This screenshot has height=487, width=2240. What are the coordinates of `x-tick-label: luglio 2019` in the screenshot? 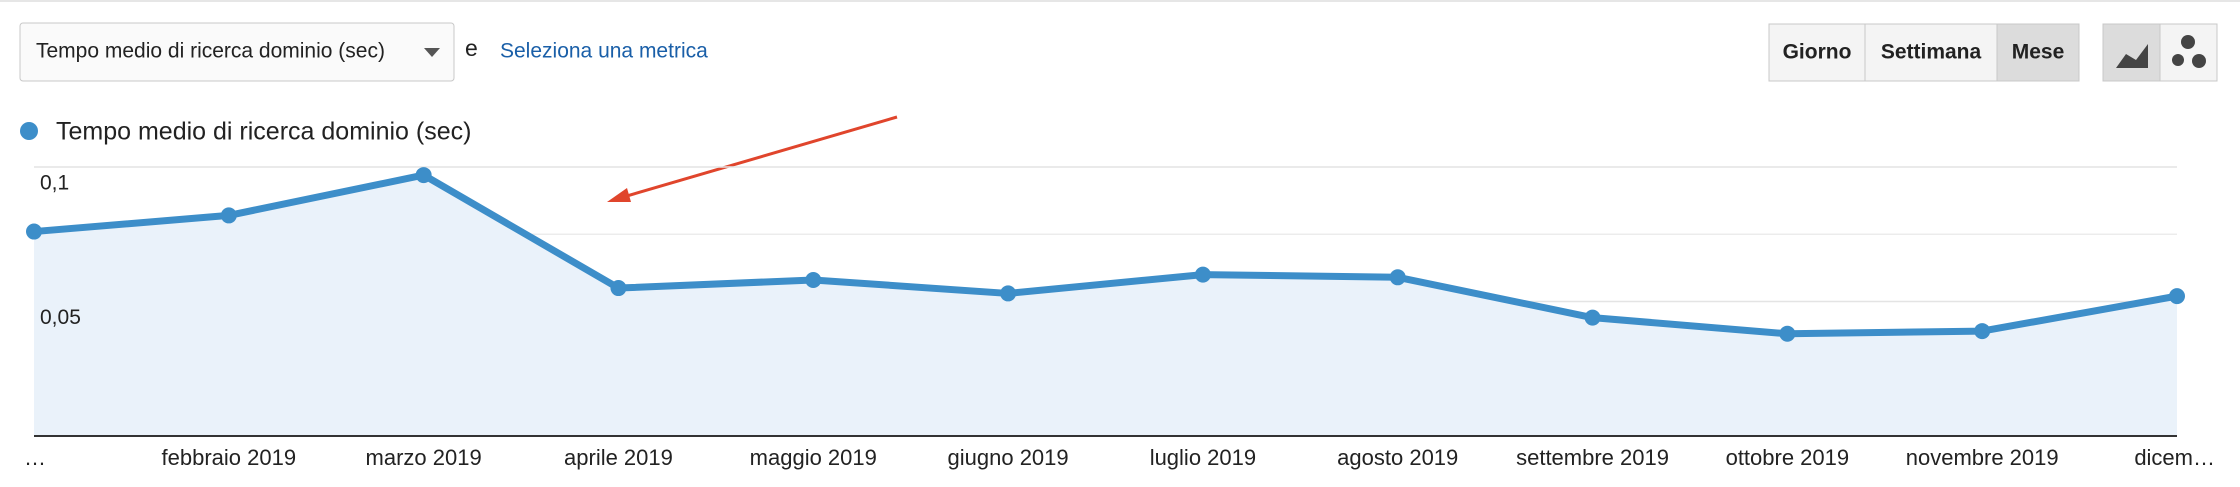 It's located at (1203, 457).